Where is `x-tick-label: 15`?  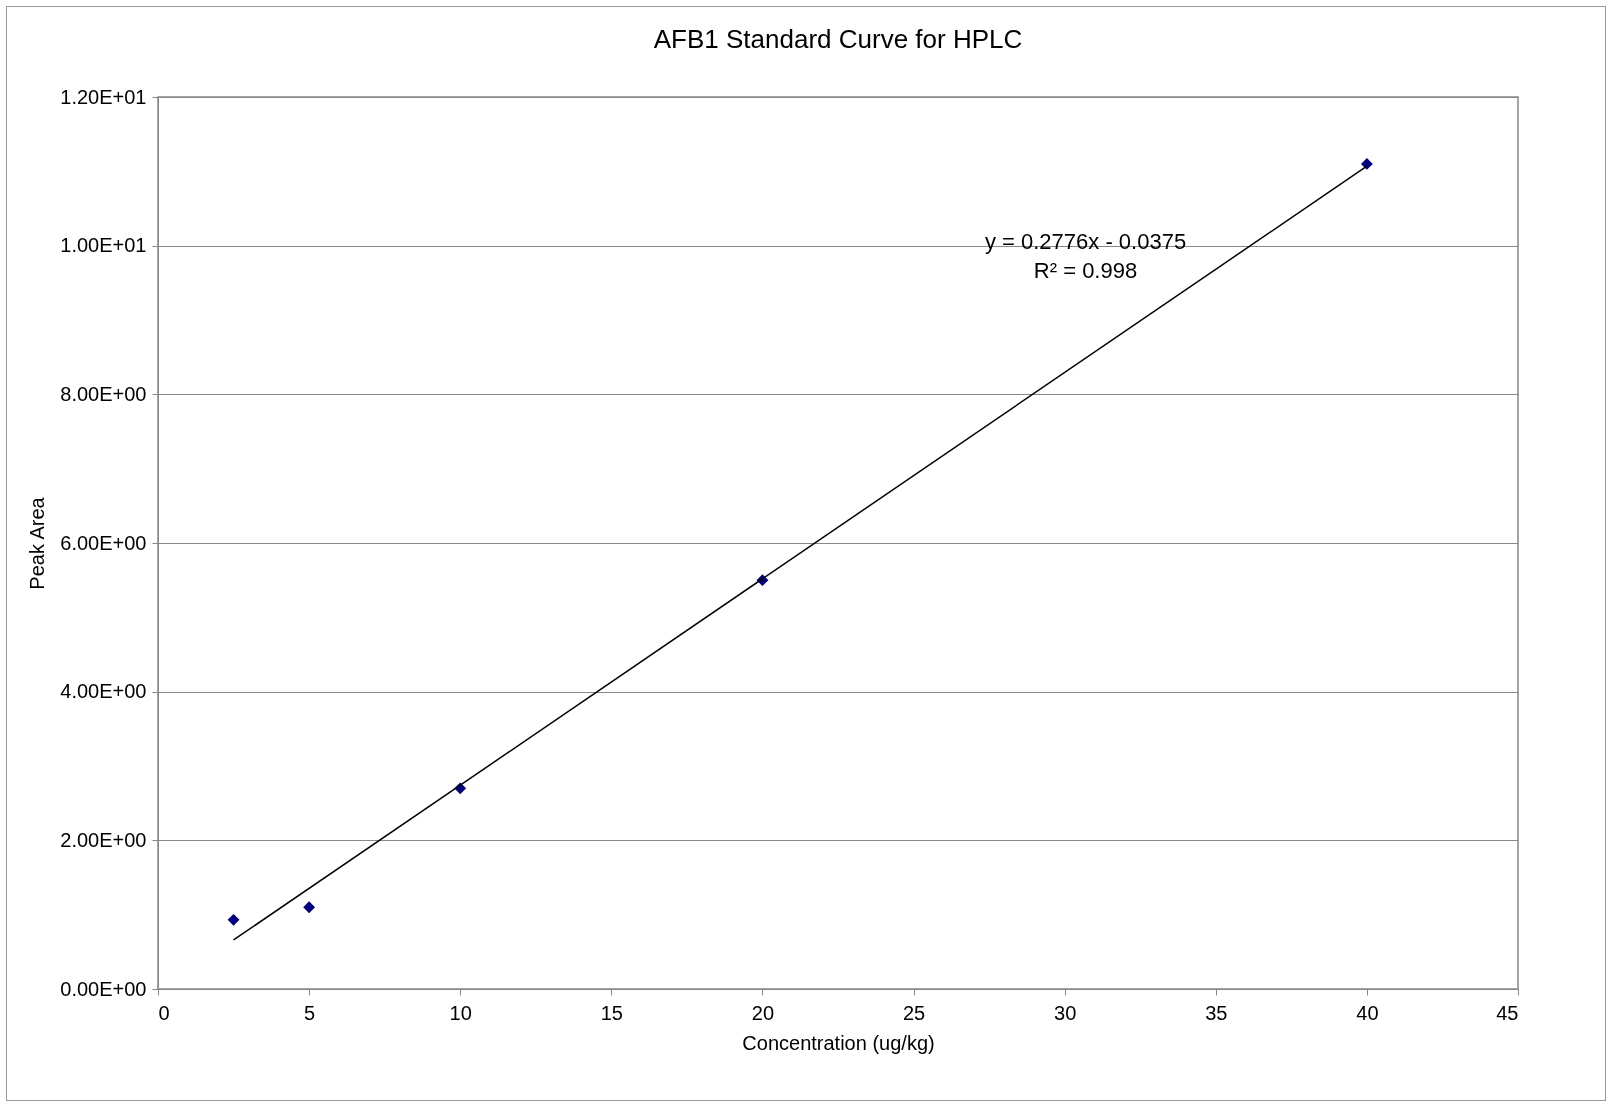 x-tick-label: 15 is located at coordinates (611, 1012).